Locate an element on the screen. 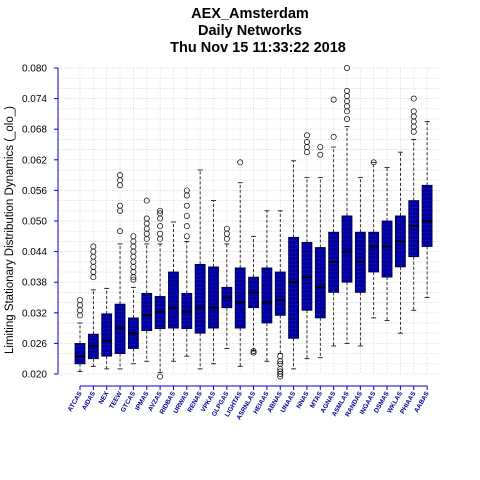  box-ridbas is located at coordinates (173, 291).